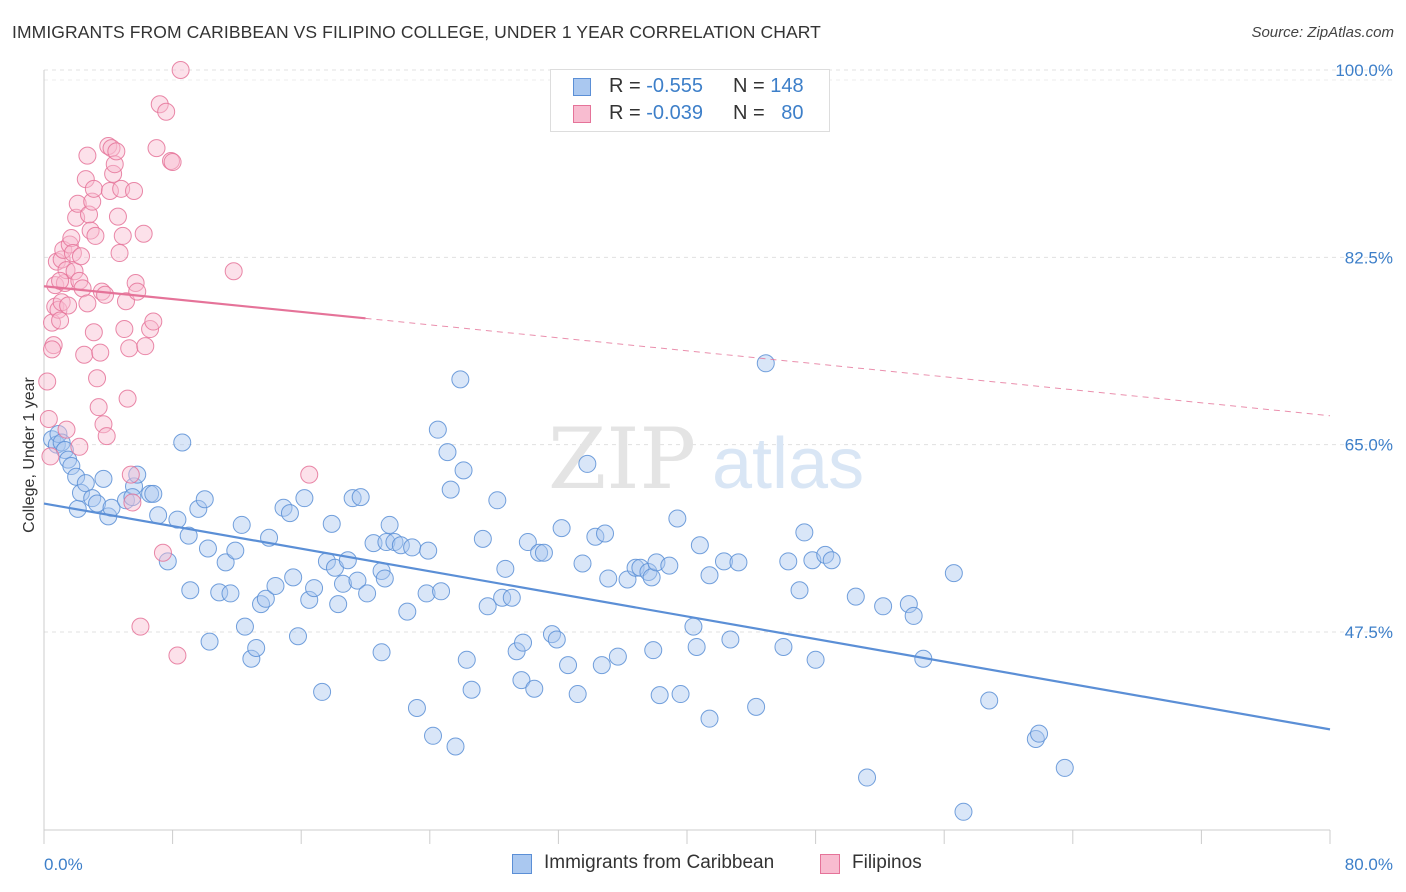  I want to click on y-tick-label: 100.0%, so click(1364, 70).